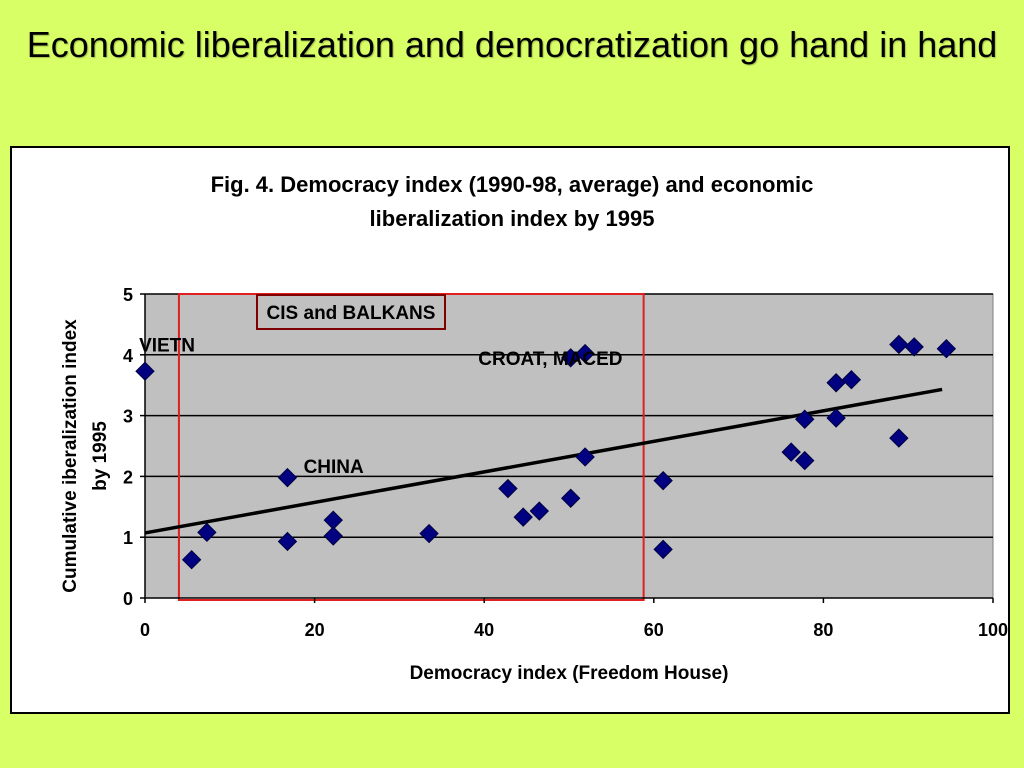  Describe the element at coordinates (167, 345) in the screenshot. I see `annotation-label: VIETN` at that location.